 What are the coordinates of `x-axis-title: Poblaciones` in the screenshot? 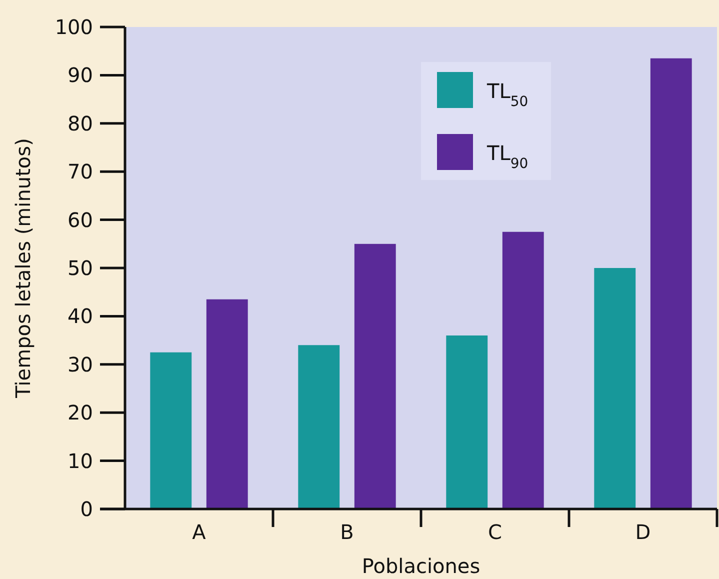 It's located at (421, 566).